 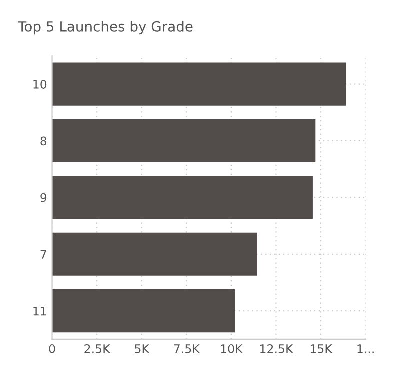 I want to click on x-tick-label: 15K, so click(x=321, y=349).